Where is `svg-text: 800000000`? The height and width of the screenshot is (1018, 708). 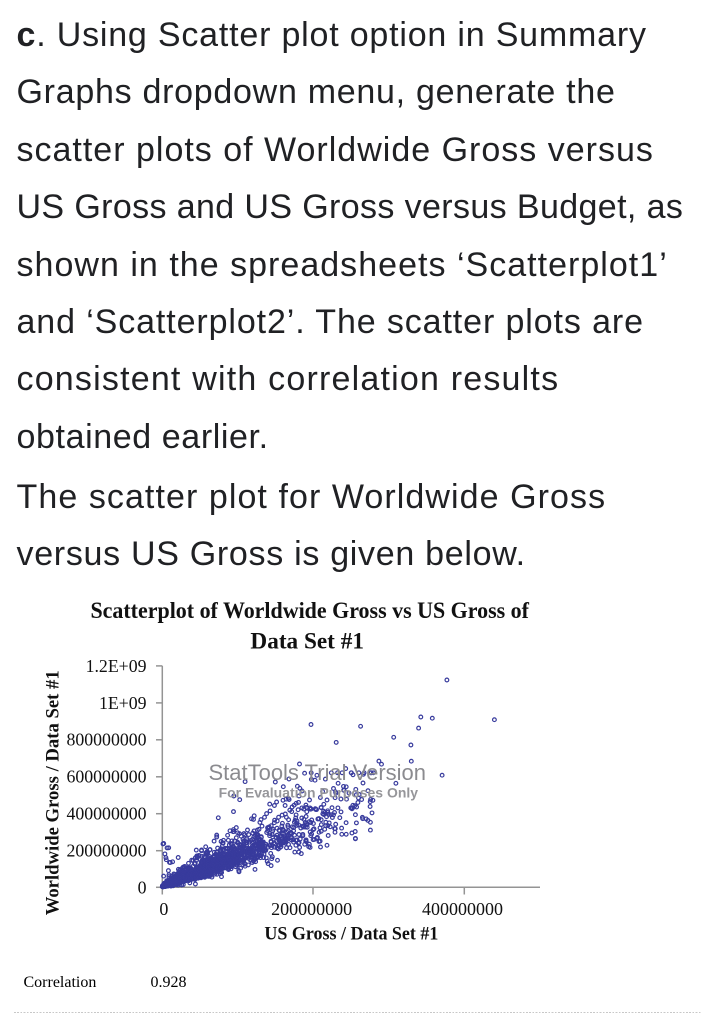 svg-text: 800000000 is located at coordinates (106, 740).